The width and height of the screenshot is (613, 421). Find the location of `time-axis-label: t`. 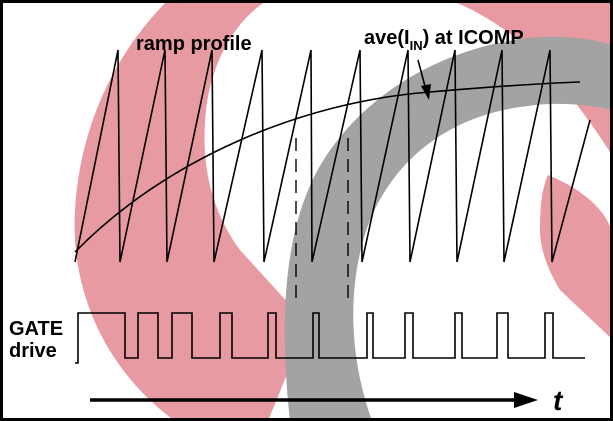

time-axis-label: t is located at coordinates (558, 400).